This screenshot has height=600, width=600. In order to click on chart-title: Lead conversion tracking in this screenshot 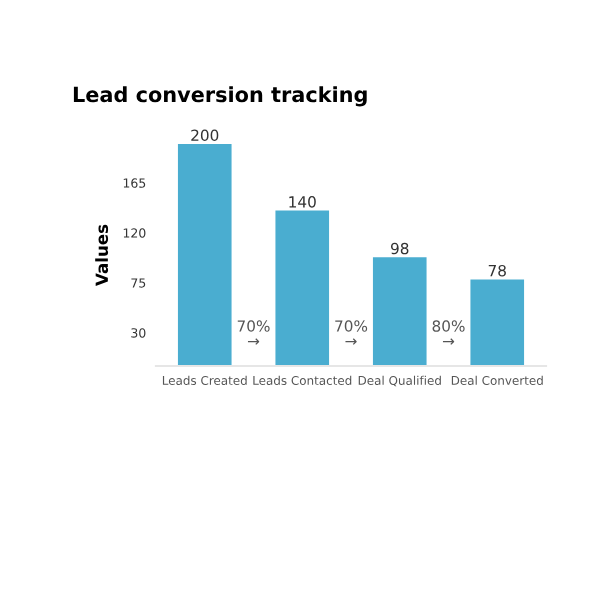, I will do `click(220, 96)`.